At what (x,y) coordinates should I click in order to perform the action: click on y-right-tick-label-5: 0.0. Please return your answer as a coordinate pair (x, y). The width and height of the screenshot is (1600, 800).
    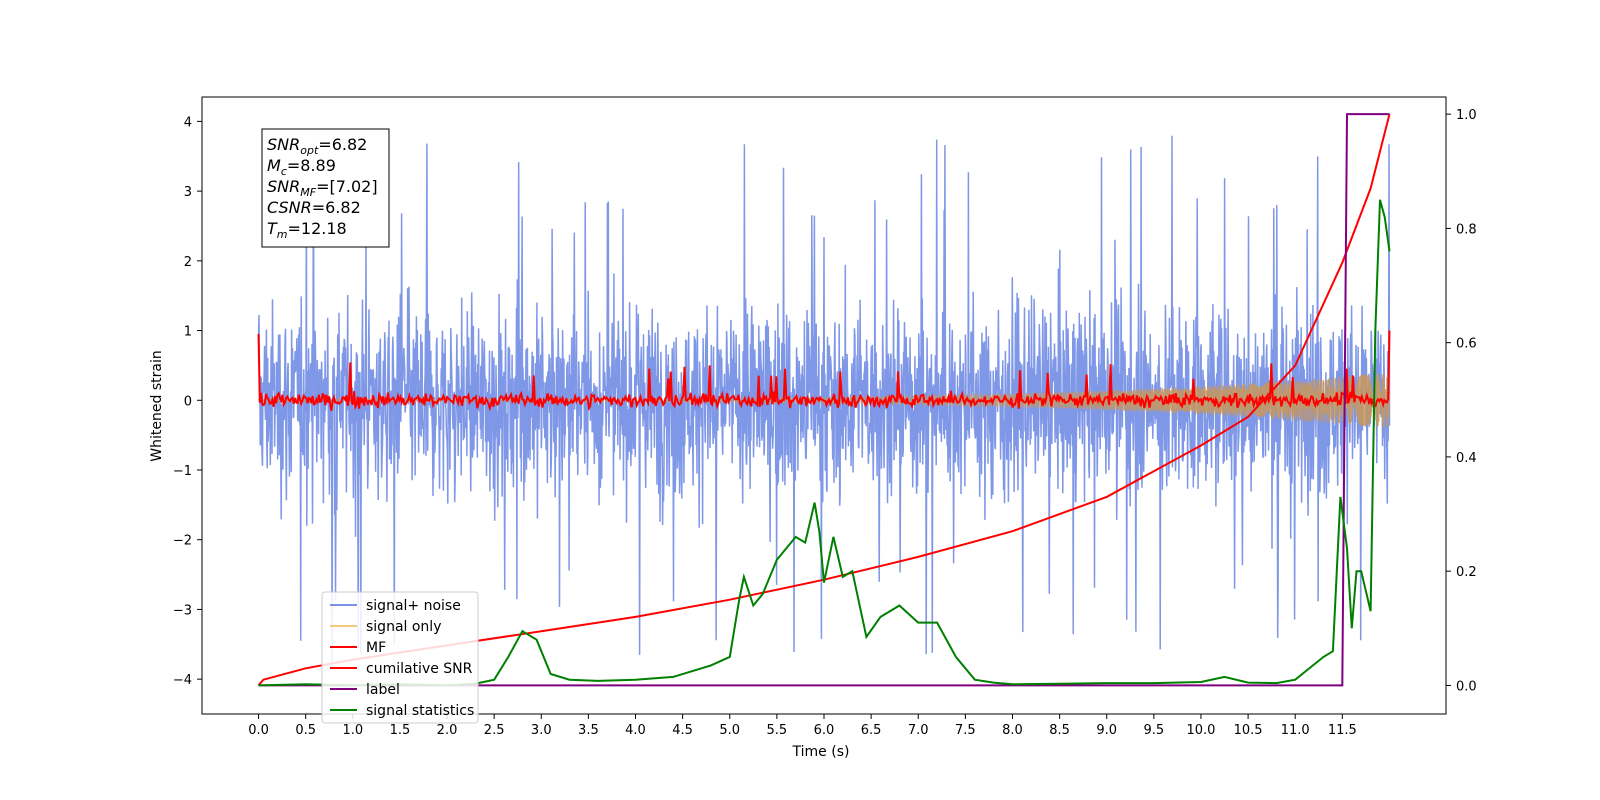
    Looking at the image, I should click on (1466, 686).